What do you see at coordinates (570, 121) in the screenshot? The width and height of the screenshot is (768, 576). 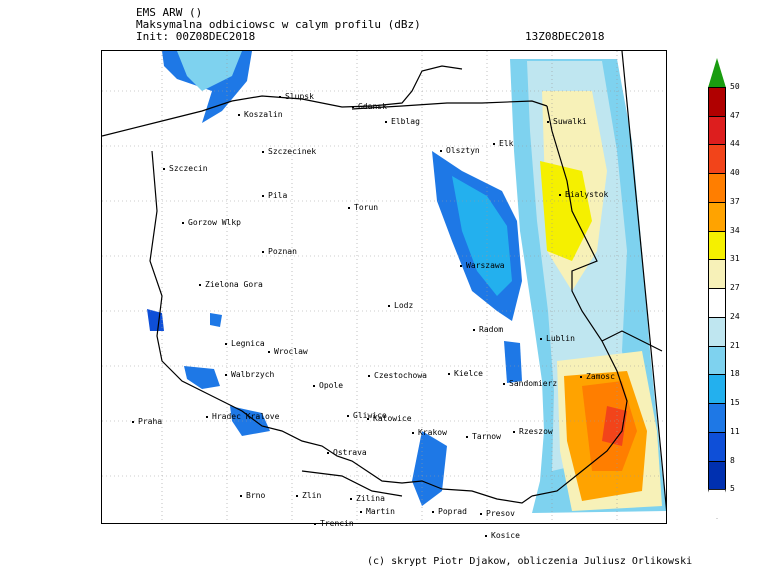 I see `city-name: Suwalki` at bounding box center [570, 121].